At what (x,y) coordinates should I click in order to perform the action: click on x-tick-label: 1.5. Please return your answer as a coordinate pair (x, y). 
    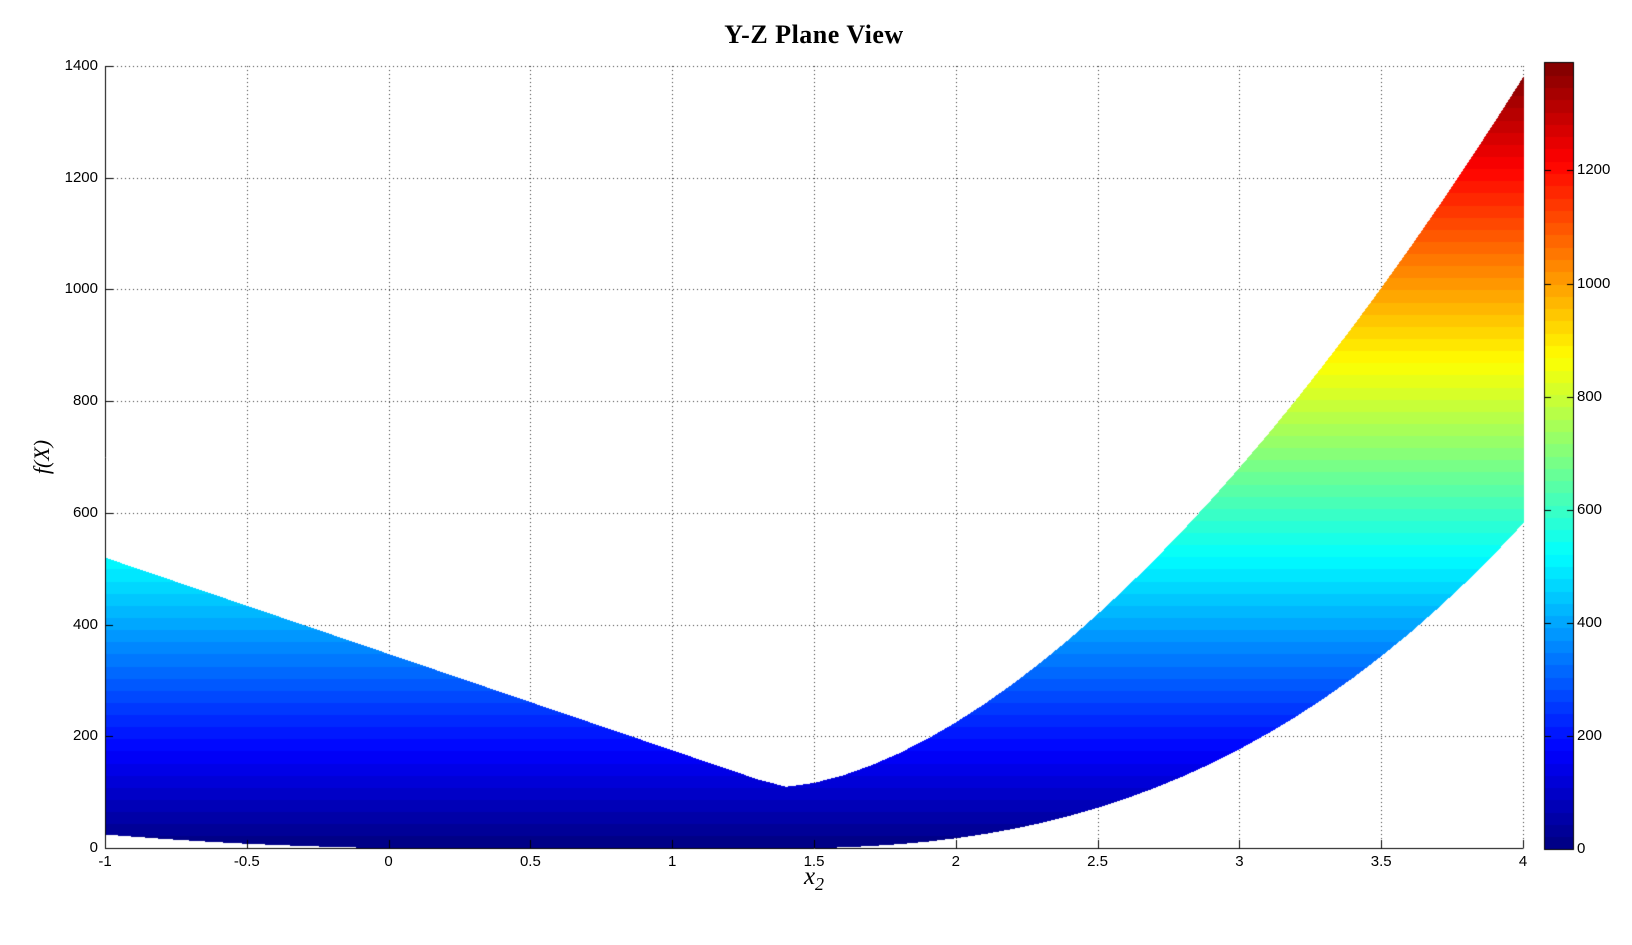
    Looking at the image, I should click on (814, 861).